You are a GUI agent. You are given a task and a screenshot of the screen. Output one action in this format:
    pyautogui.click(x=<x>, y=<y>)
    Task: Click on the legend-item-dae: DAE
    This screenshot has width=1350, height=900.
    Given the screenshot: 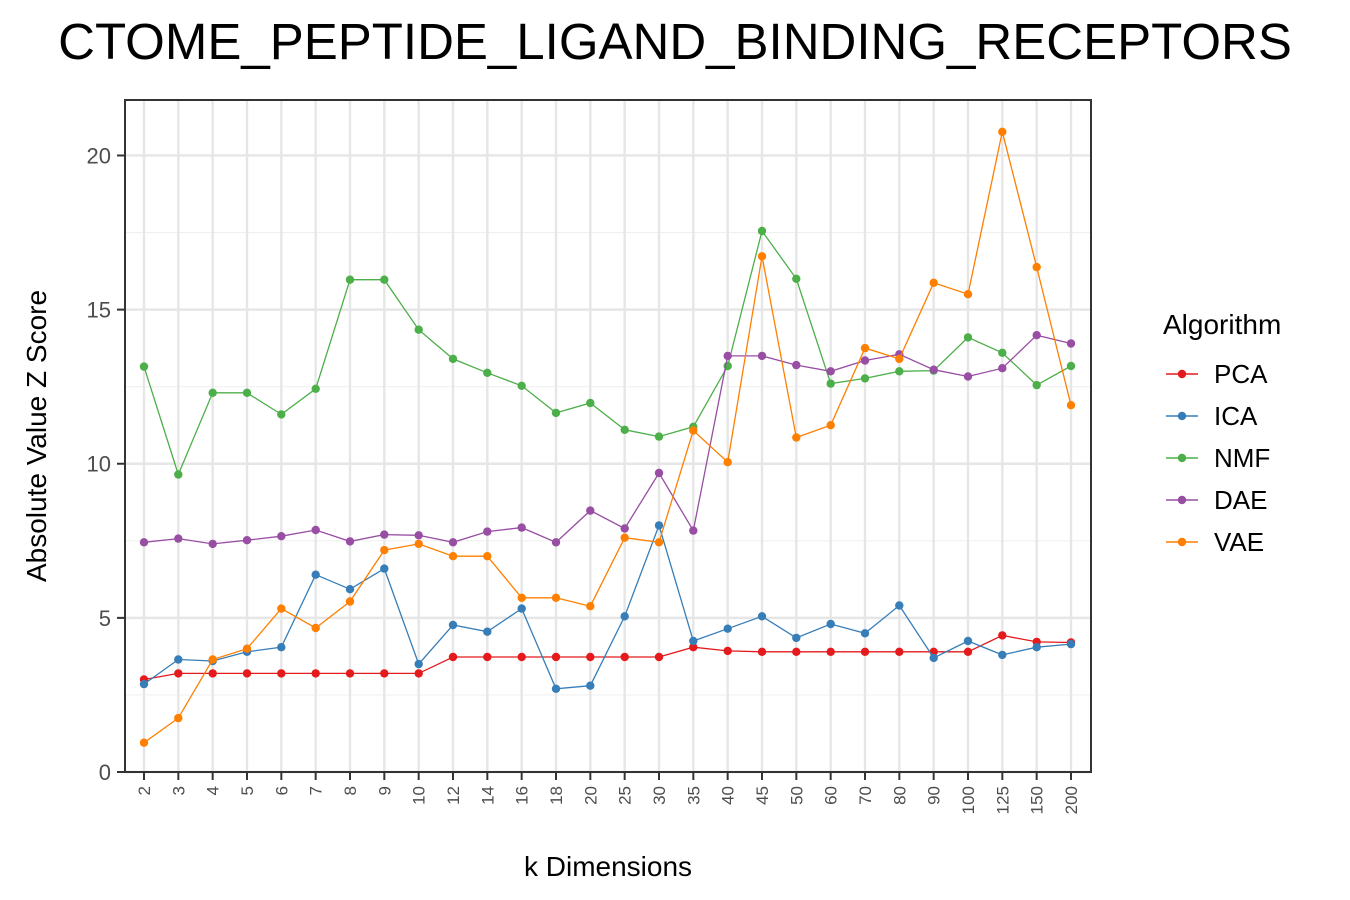 What is the action you would take?
    pyautogui.click(x=1216, y=500)
    